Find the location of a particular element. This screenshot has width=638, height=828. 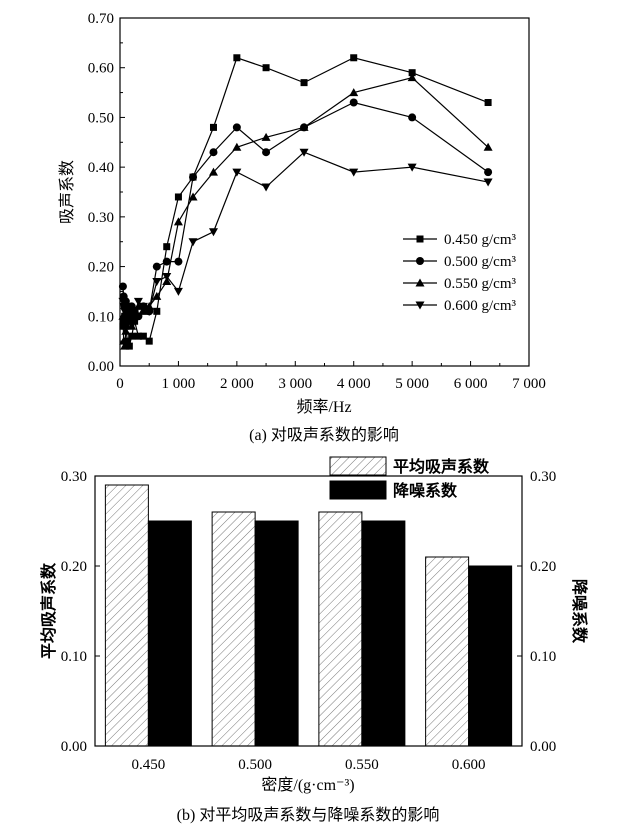

legend-label: 0.450 g/cm³ is located at coordinates (480, 240).